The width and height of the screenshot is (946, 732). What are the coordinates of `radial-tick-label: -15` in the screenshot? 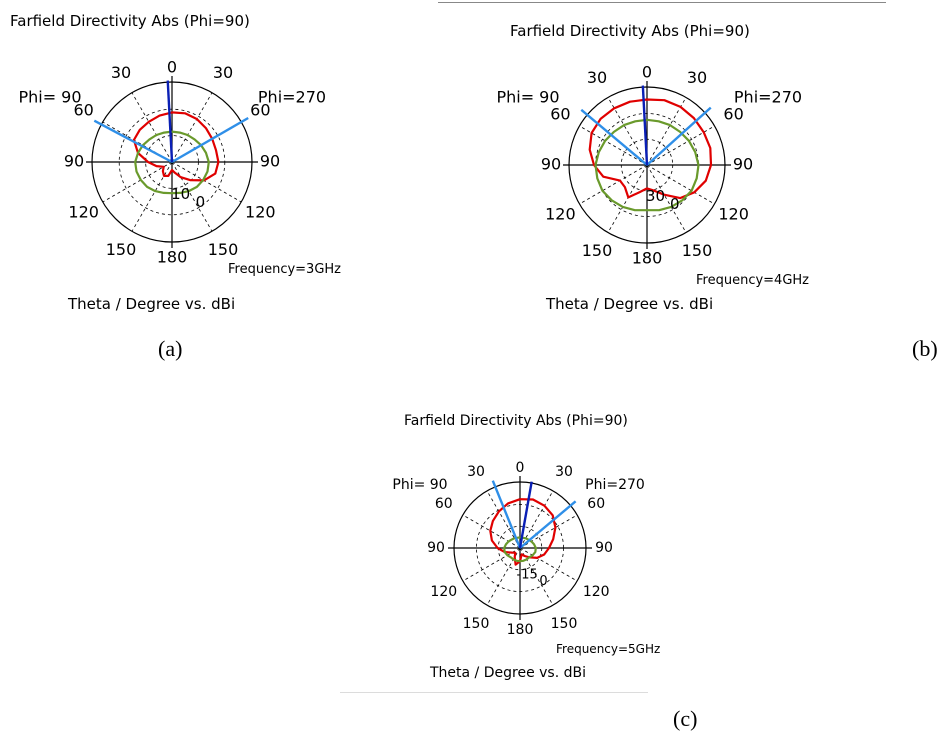 It's located at (527, 574).